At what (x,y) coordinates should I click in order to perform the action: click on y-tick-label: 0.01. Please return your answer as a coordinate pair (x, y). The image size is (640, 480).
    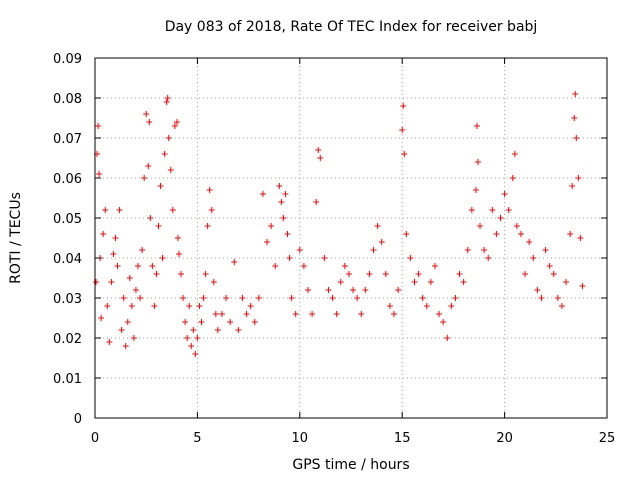
    Looking at the image, I should click on (67, 379).